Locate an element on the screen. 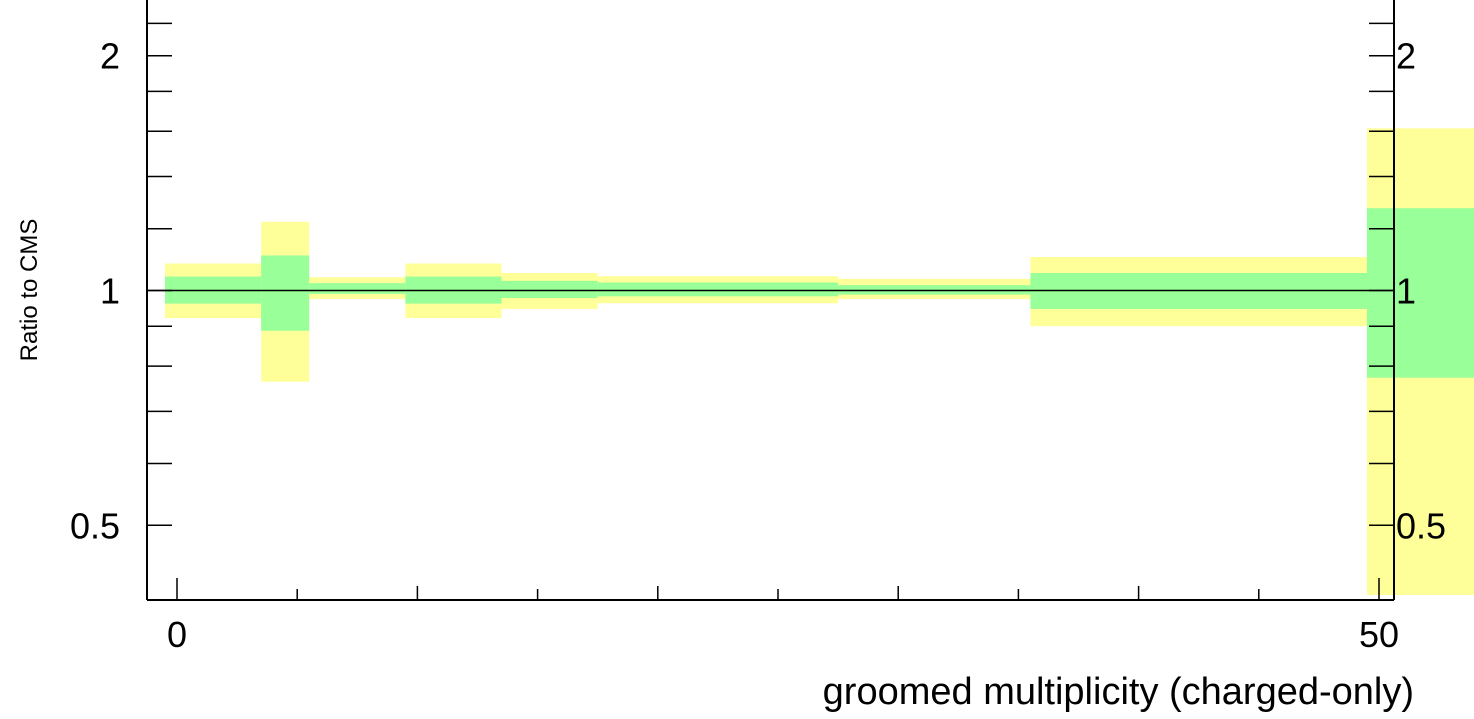 Image resolution: width=1474 pixels, height=719 pixels. x-tick-label-0: 0 is located at coordinates (177, 634).